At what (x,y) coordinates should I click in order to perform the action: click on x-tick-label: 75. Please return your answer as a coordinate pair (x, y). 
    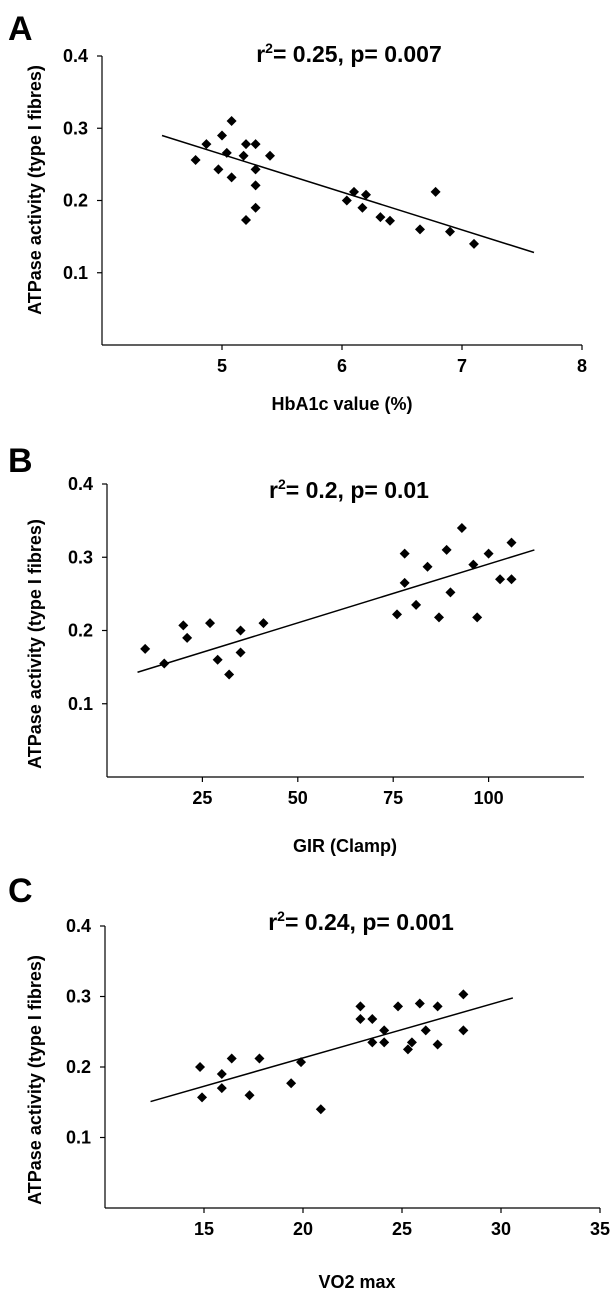
    Looking at the image, I should click on (393, 798).